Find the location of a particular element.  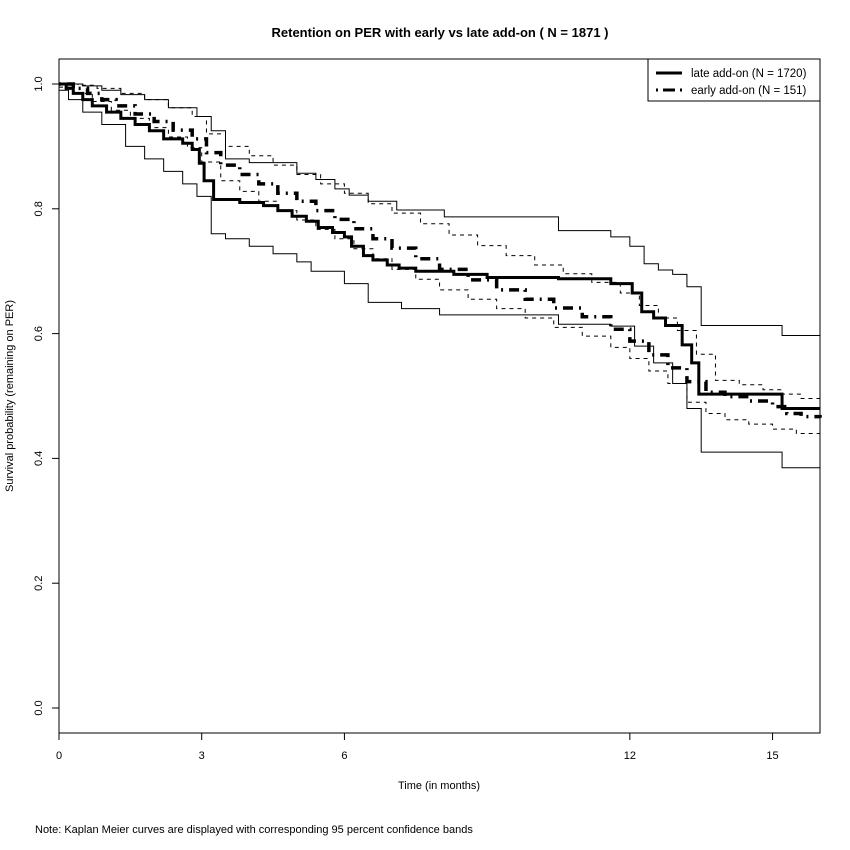

legend-label-late: late add-on (N = 1720) is located at coordinates (749, 74).